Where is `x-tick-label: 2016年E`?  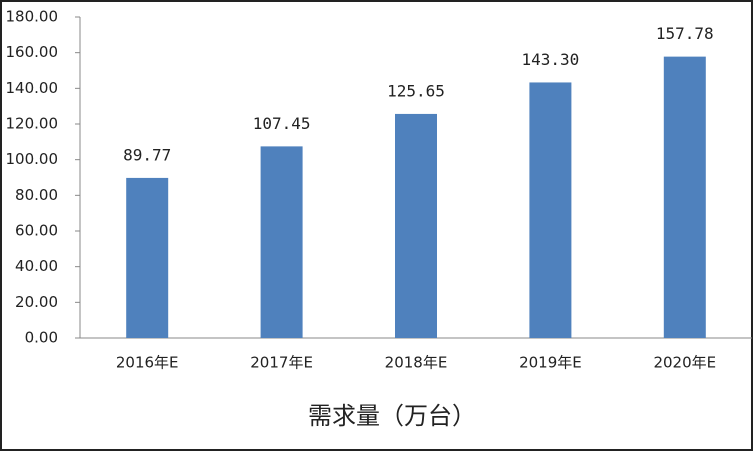 x-tick-label: 2016年E is located at coordinates (147, 363).